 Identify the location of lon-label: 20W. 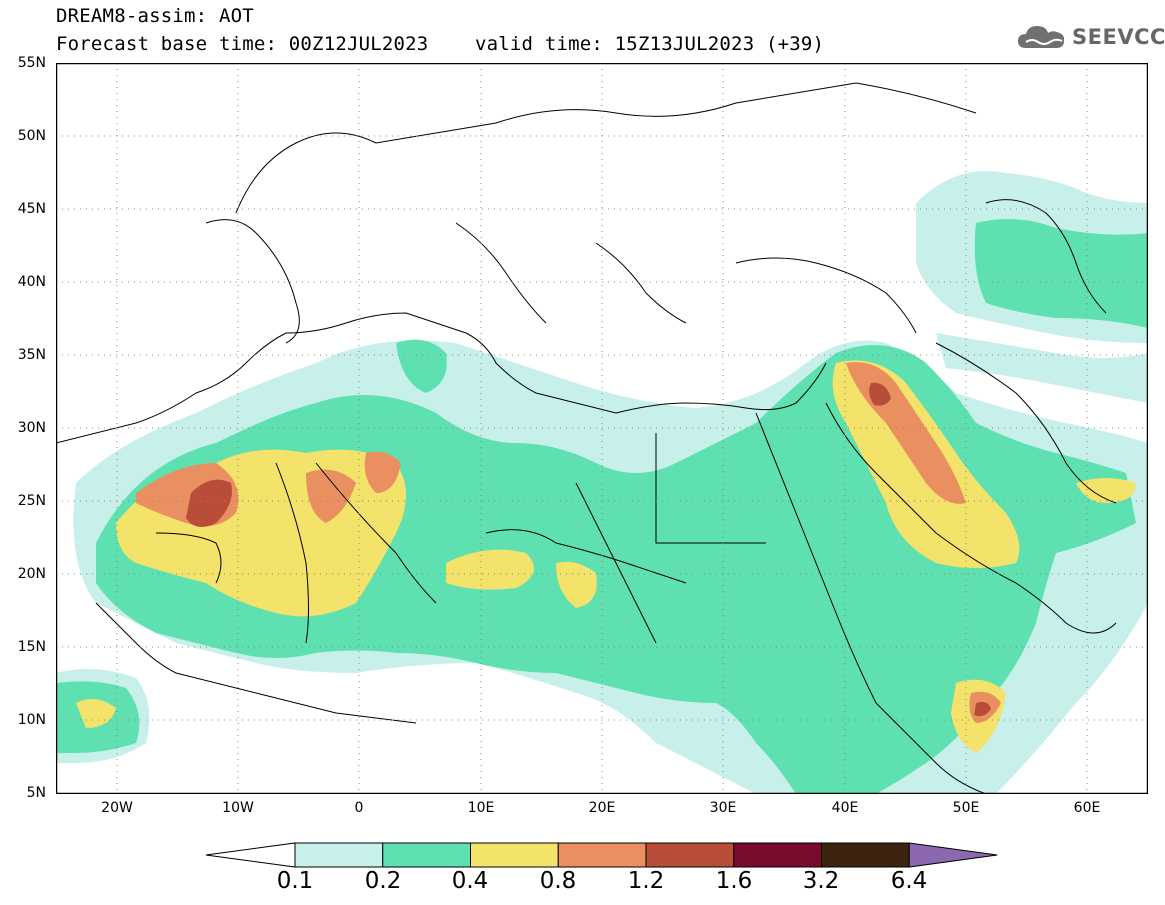
(117, 808).